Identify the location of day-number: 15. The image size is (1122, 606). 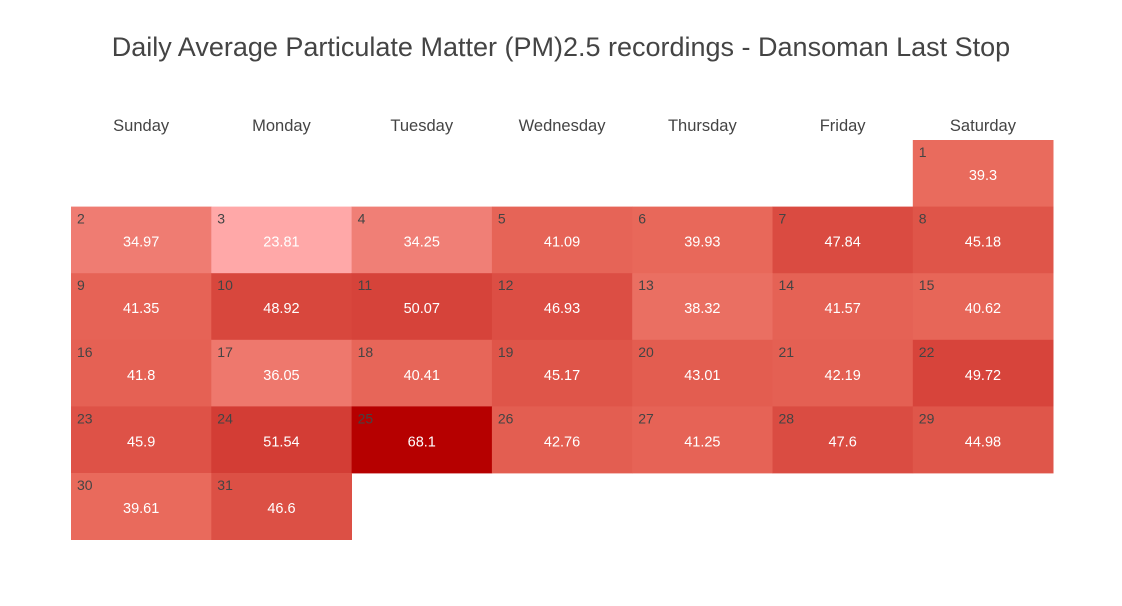
(927, 285).